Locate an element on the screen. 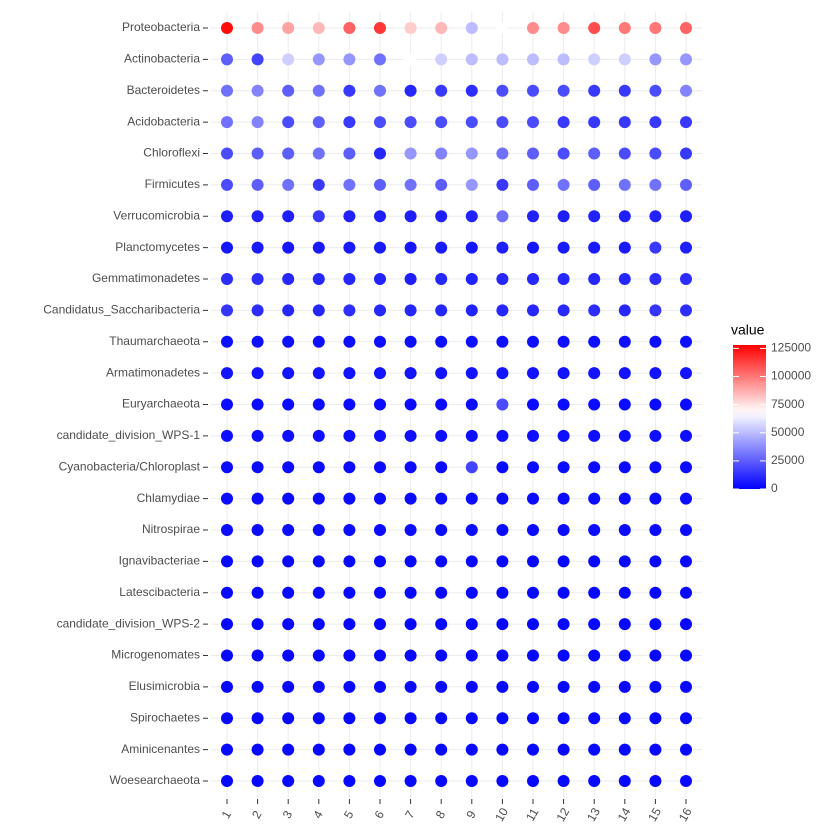 Image resolution: width=840 pixels, height=840 pixels. x-tick-label: 5 is located at coordinates (349, 814).